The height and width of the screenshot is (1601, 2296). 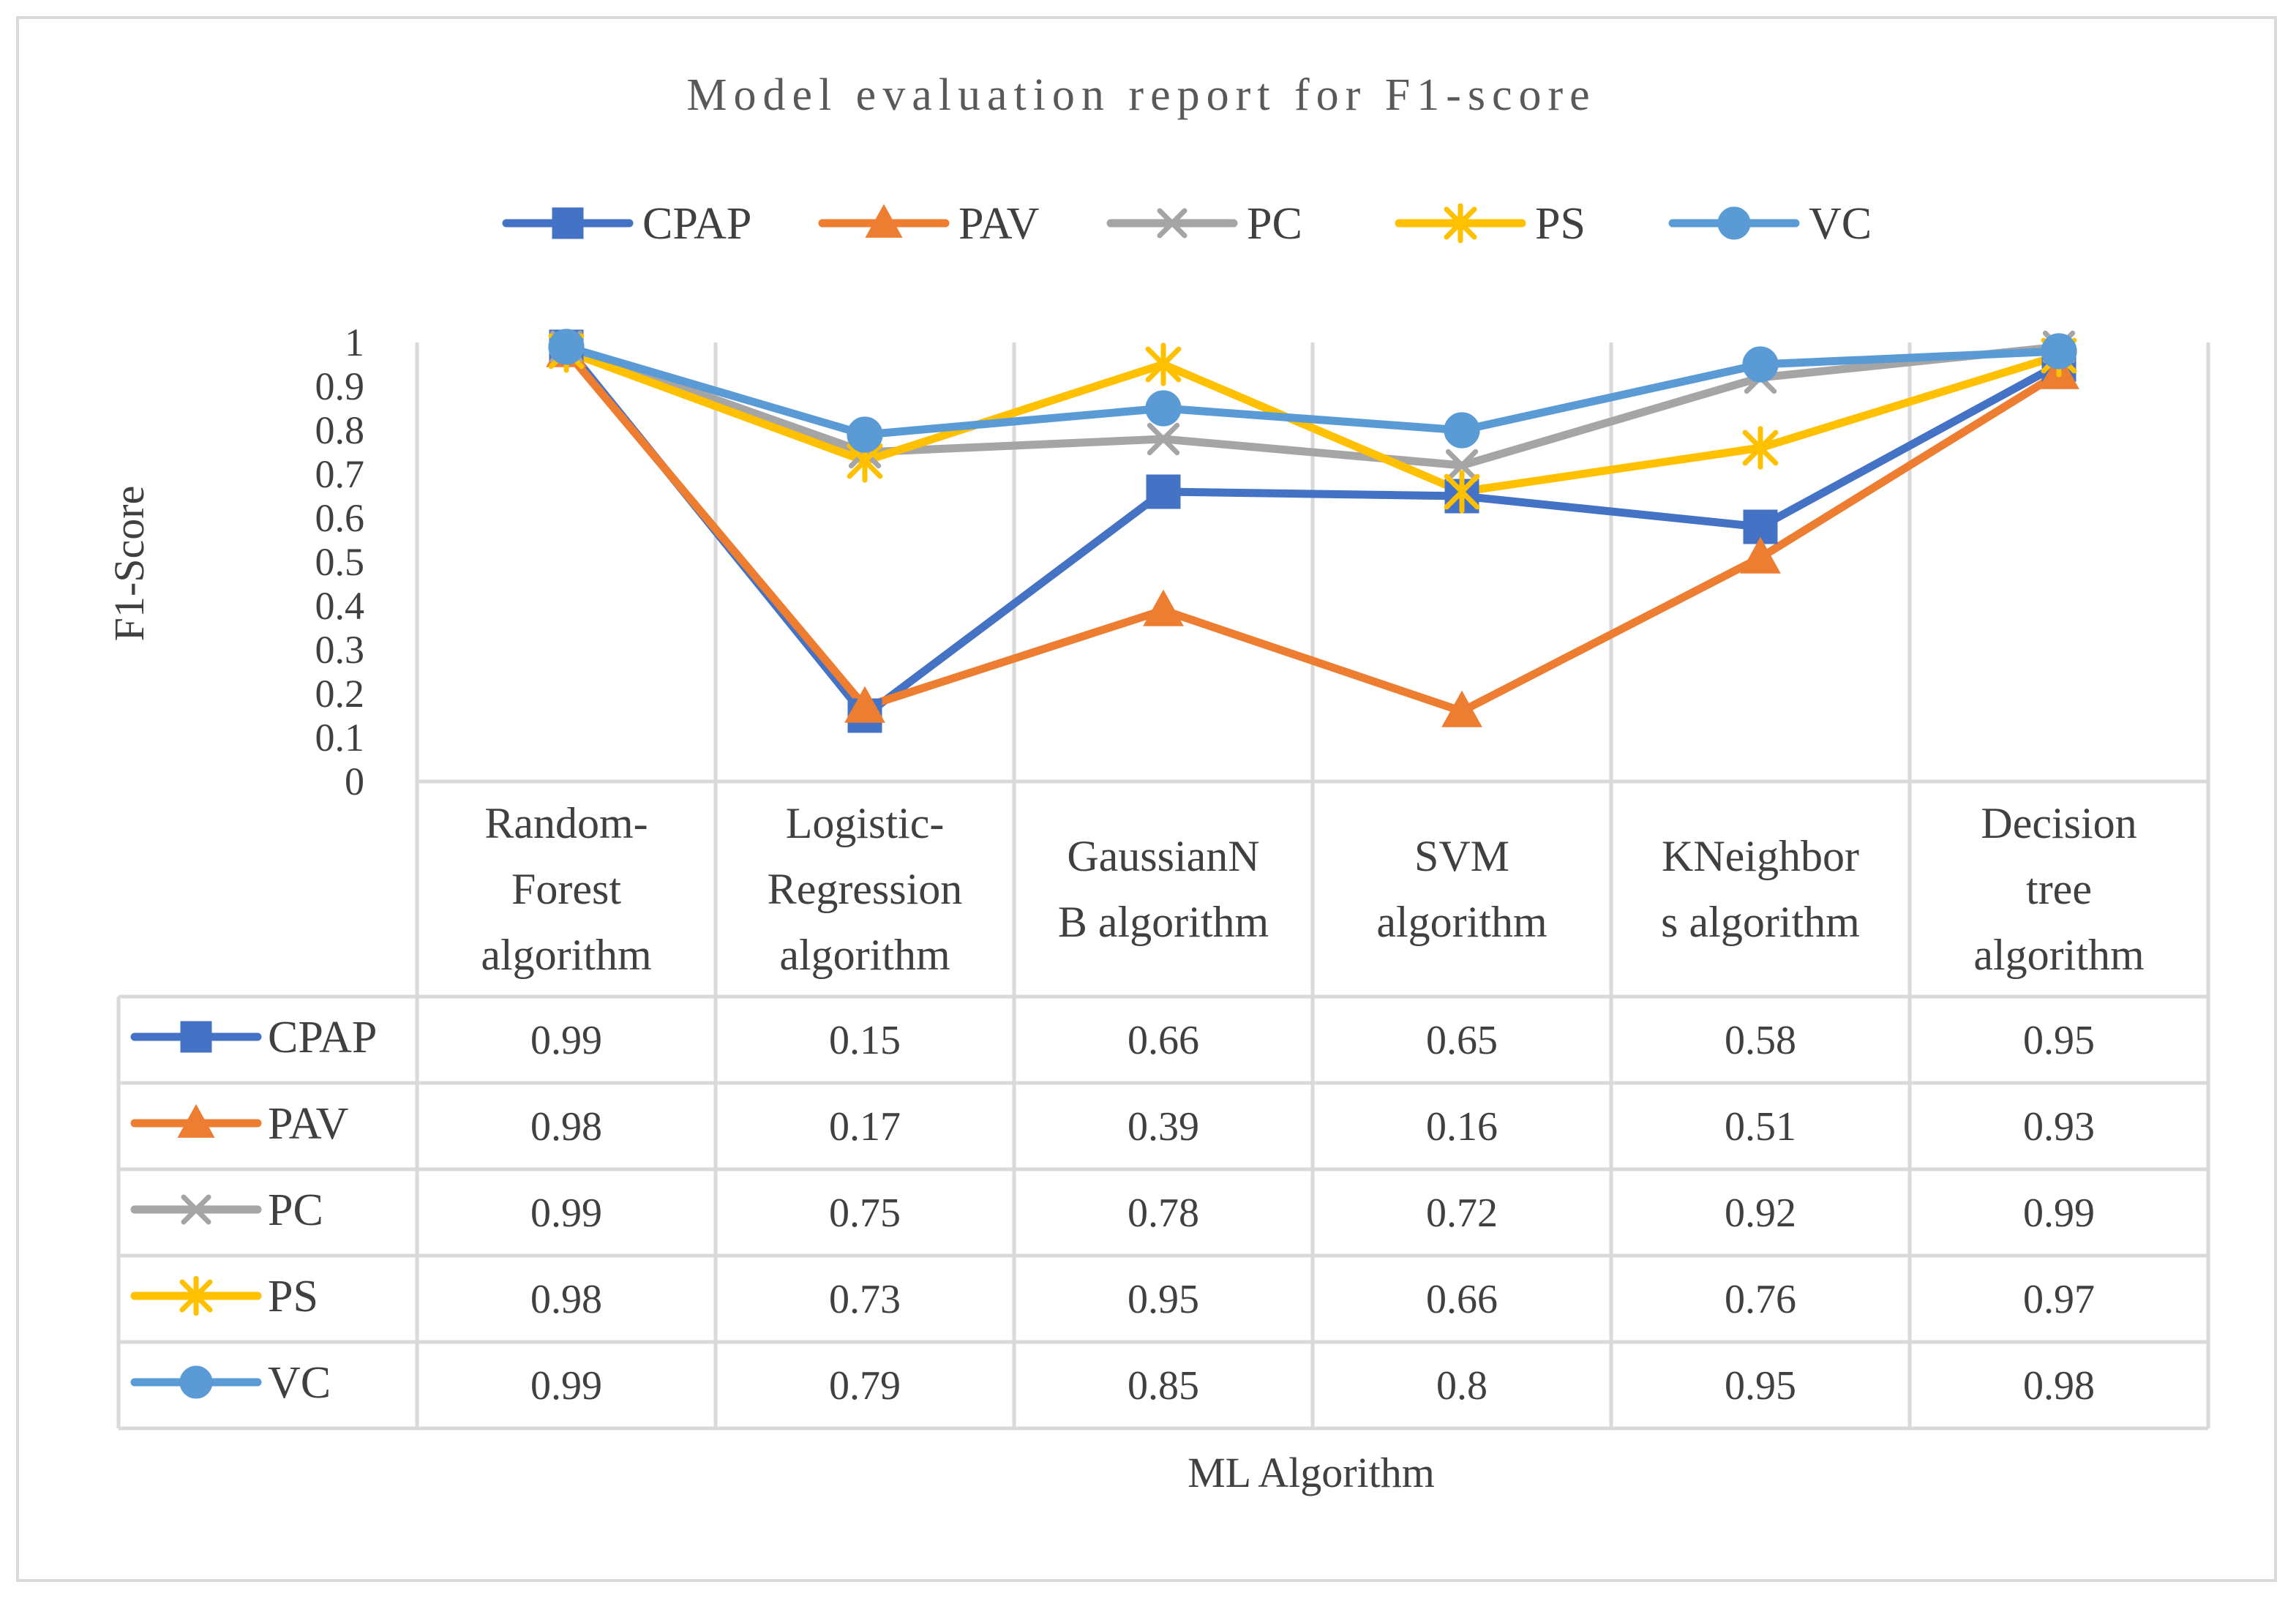 I want to click on table-cell-value: 0.8, so click(x=1461, y=1386).